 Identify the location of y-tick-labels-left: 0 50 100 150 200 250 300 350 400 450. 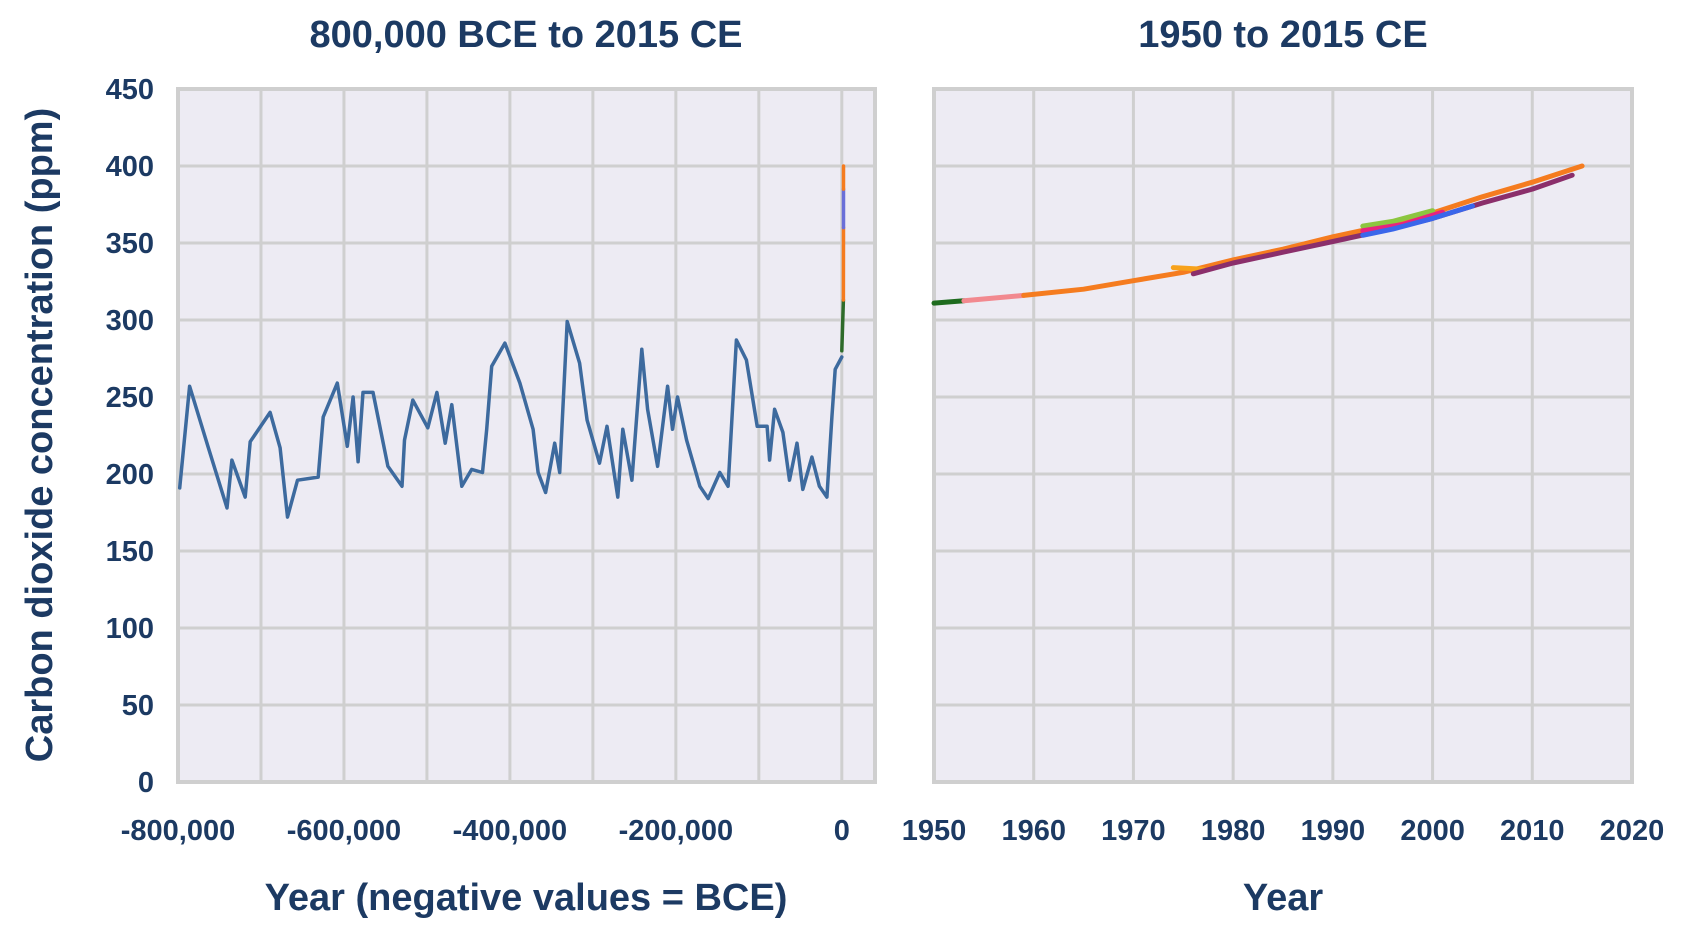
(130, 436).